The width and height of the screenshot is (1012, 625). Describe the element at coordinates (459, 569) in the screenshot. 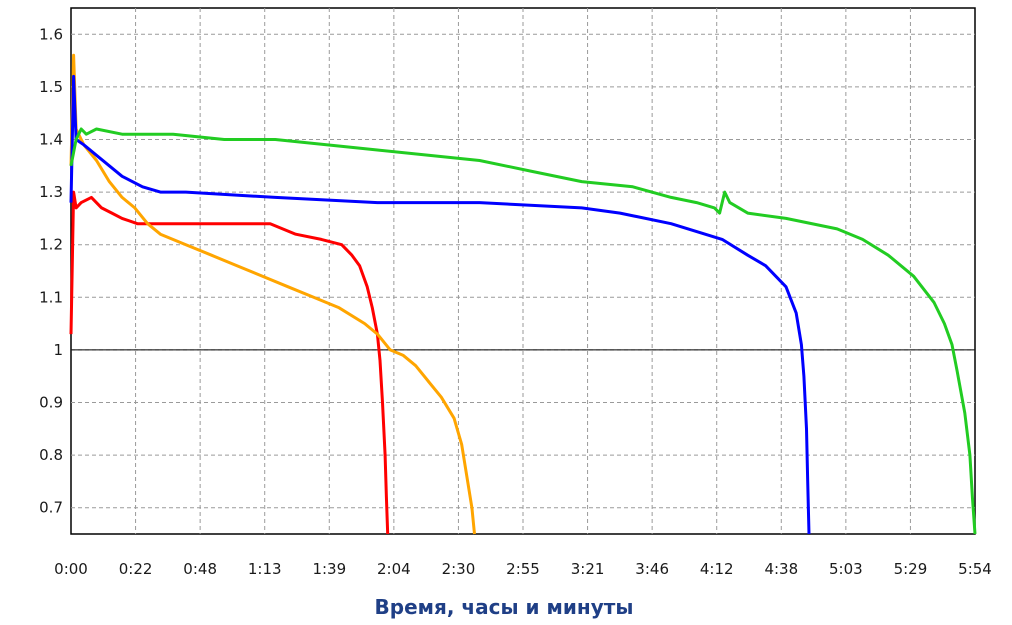

I see `x-tick-label: 2:30` at that location.